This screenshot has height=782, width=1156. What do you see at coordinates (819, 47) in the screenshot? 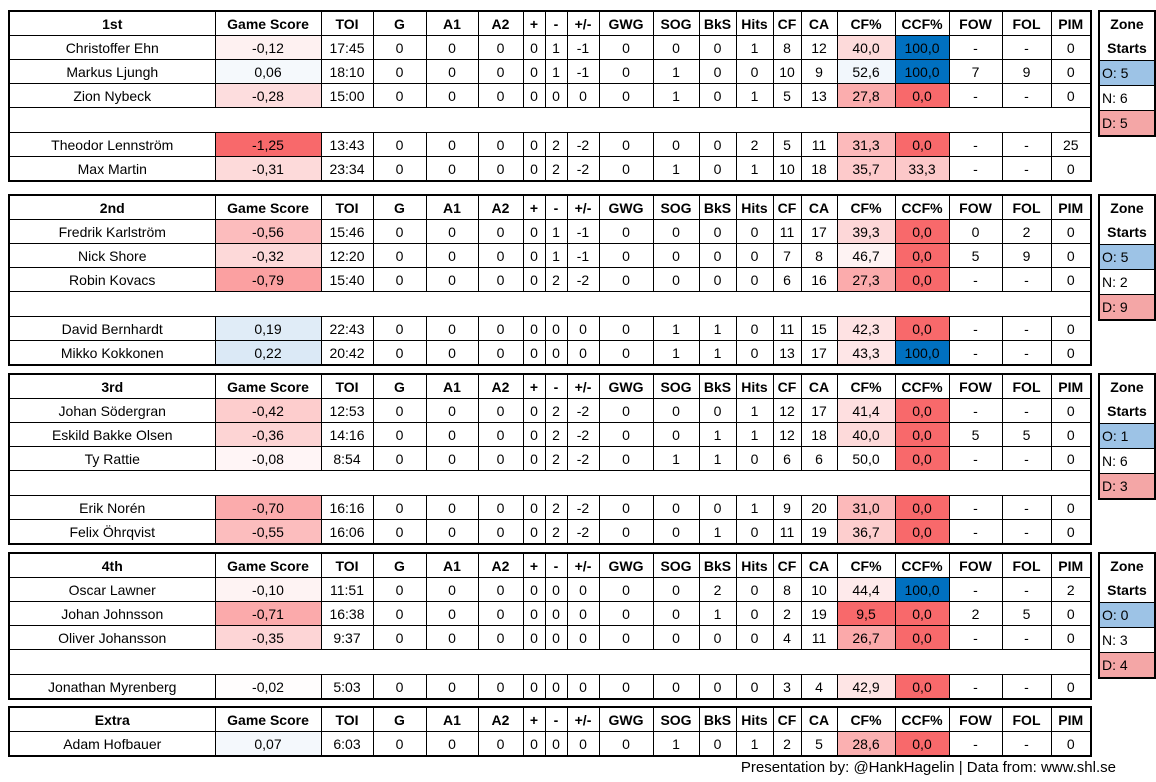
I see `ca: 12` at bounding box center [819, 47].